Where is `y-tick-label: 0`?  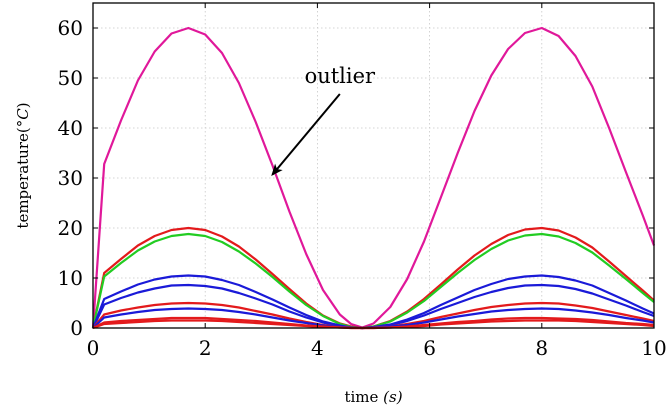
y-tick-label: 0 is located at coordinates (76, 328).